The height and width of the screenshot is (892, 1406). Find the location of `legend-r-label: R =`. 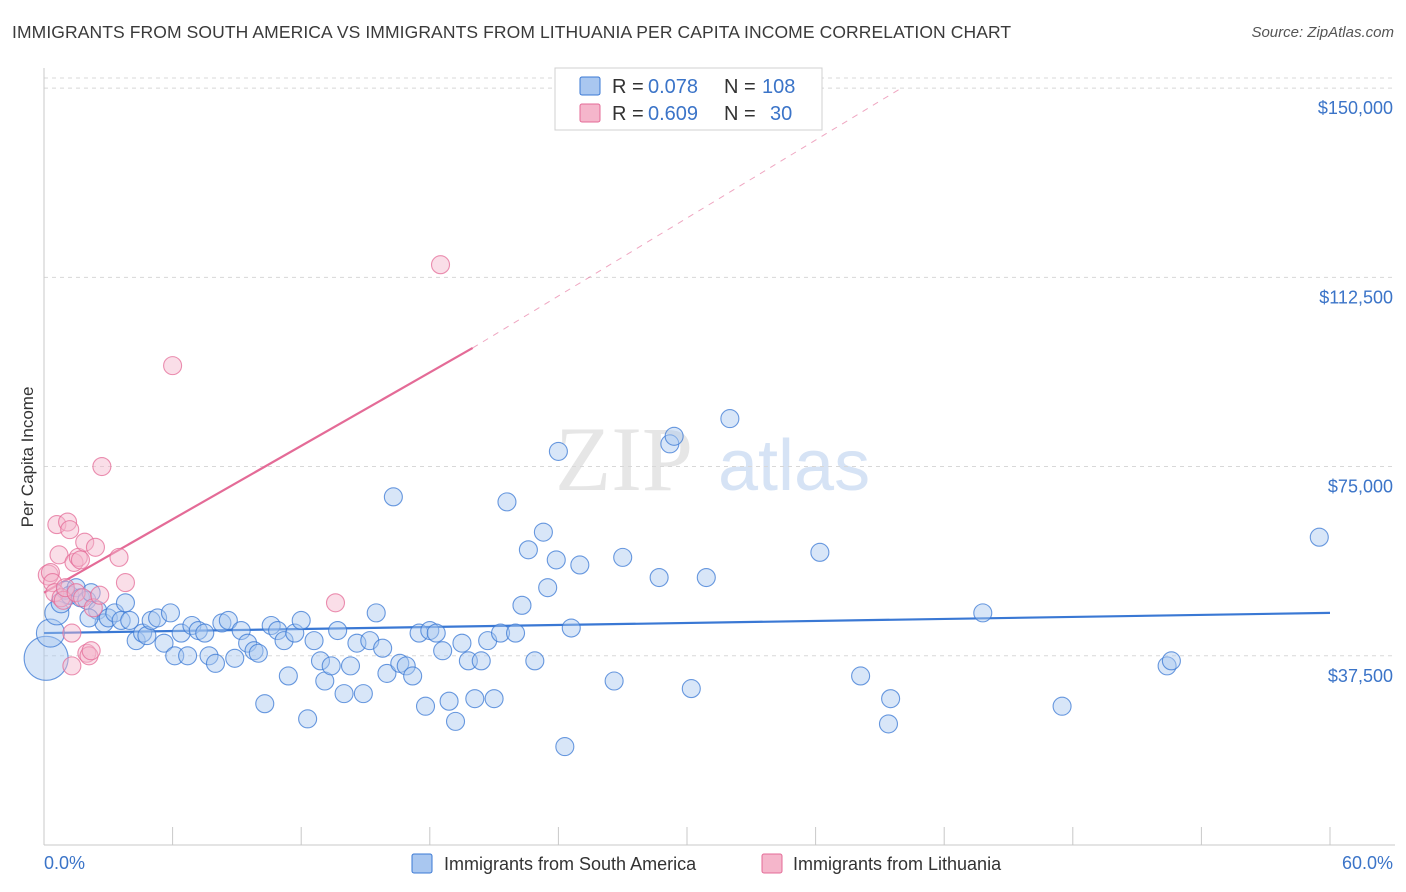

legend-r-label: R = is located at coordinates (628, 114).